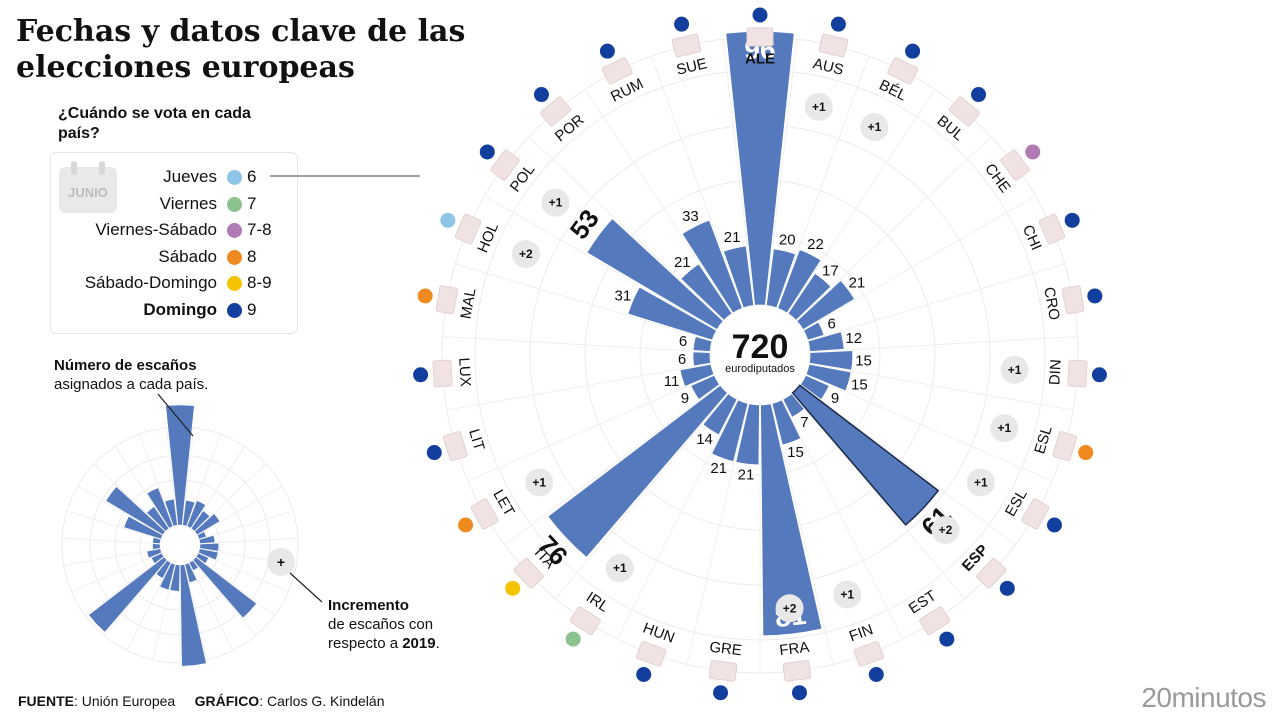 The width and height of the screenshot is (1280, 720). Describe the element at coordinates (46, 701) in the screenshot. I see `source-label: FUENTE` at that location.